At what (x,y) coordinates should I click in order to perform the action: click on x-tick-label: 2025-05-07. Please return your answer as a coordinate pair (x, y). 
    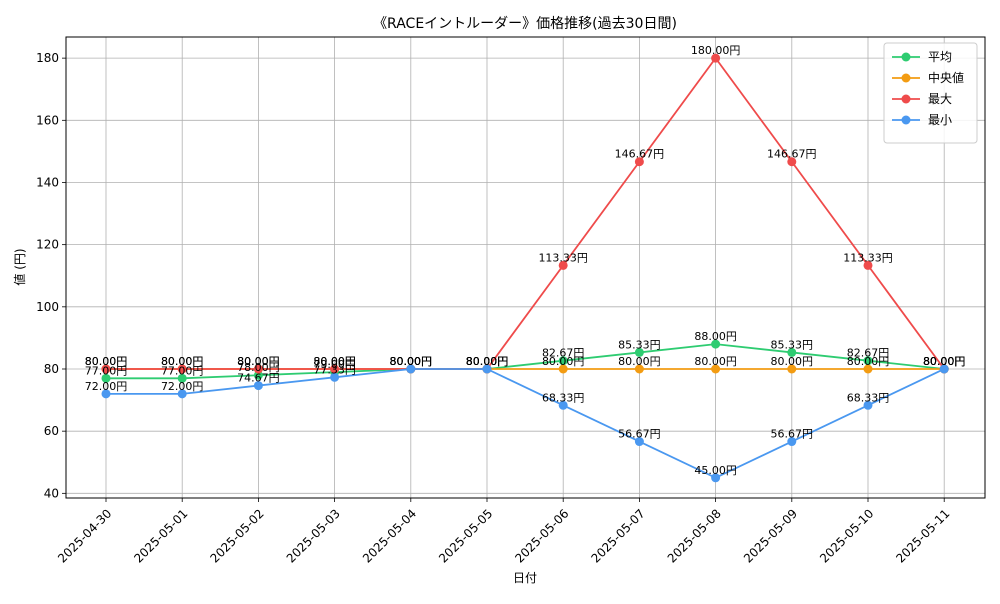
    Looking at the image, I should click on (618, 535).